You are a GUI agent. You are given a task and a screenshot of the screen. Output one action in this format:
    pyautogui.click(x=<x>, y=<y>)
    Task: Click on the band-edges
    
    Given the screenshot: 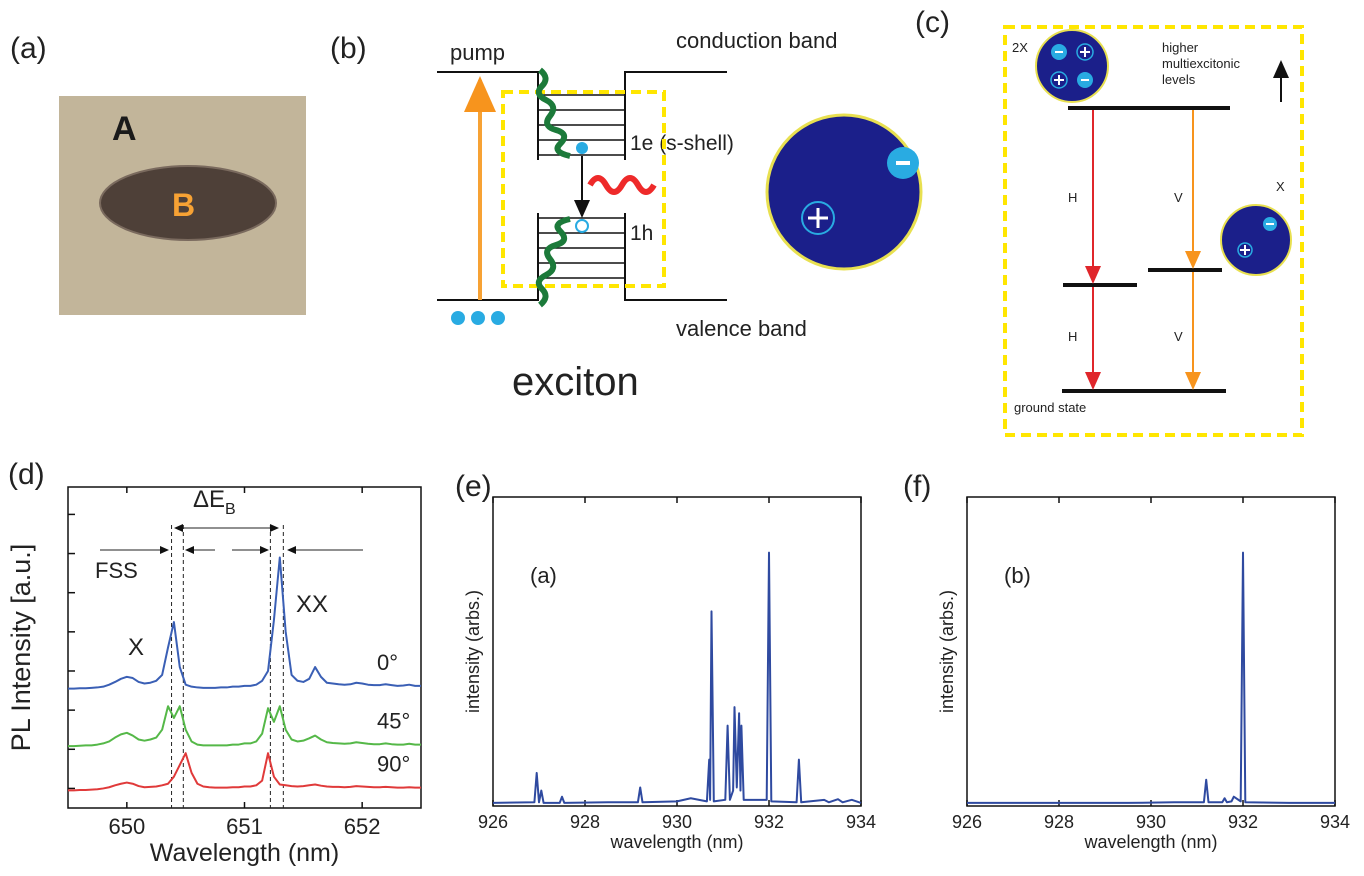 What is the action you would take?
    pyautogui.click(x=582, y=186)
    